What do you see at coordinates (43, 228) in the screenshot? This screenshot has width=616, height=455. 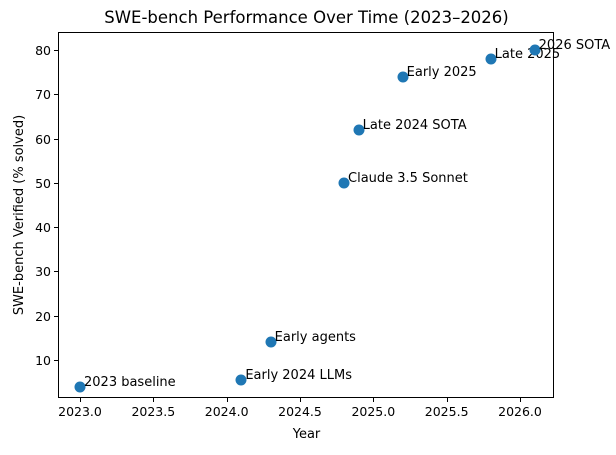 I see `y-axis-tick-label: 40` at bounding box center [43, 228].